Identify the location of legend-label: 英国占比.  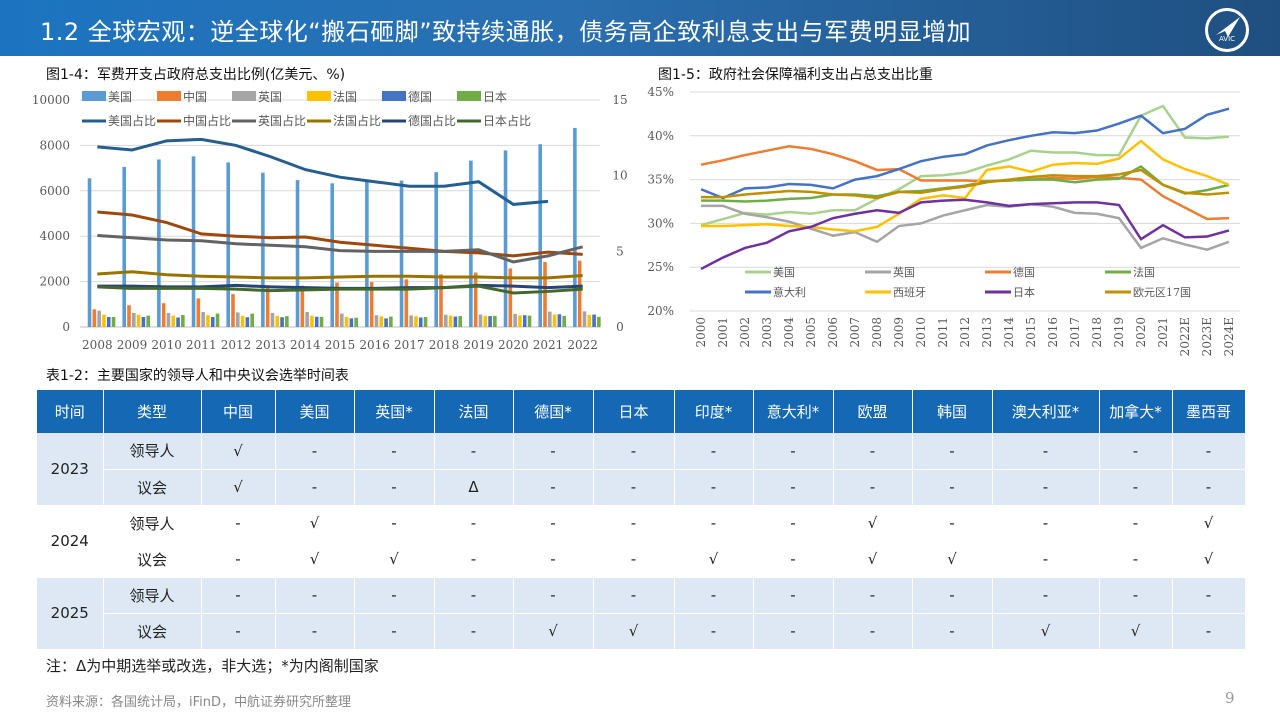
(282, 120).